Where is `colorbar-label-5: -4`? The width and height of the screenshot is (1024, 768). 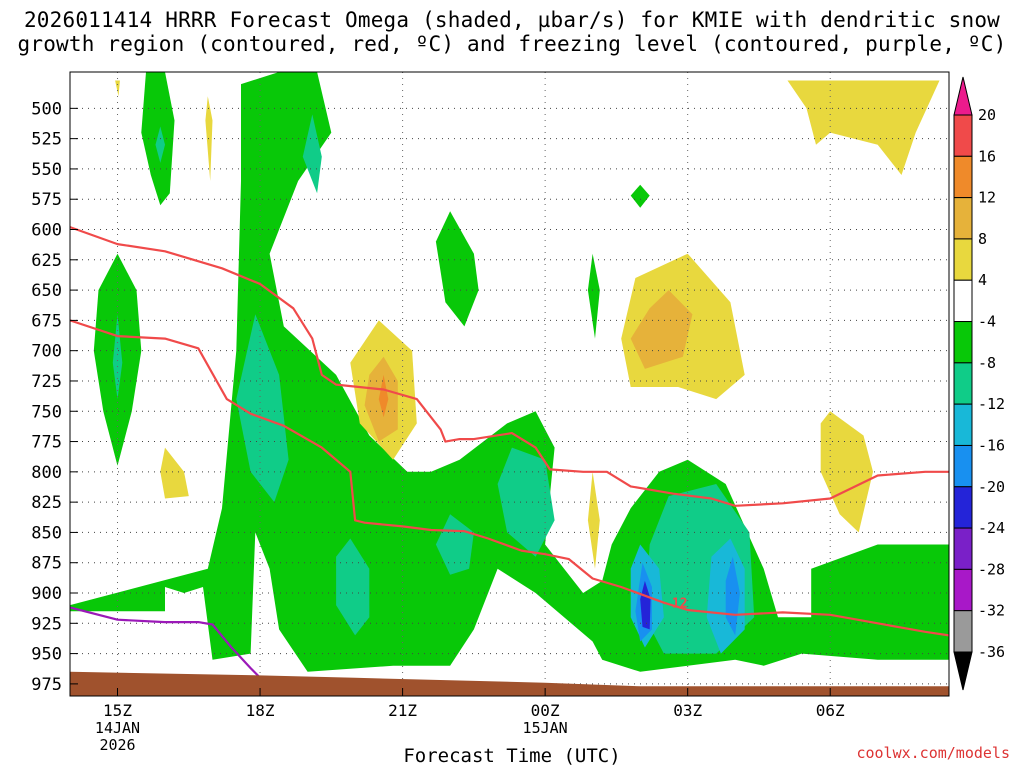
colorbar-label-5: -4 is located at coordinates (987, 322).